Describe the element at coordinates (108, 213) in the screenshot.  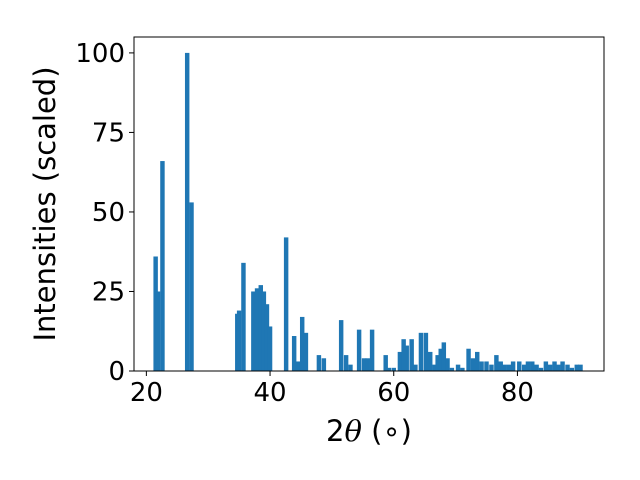
I see `y-tick-label: 50` at that location.